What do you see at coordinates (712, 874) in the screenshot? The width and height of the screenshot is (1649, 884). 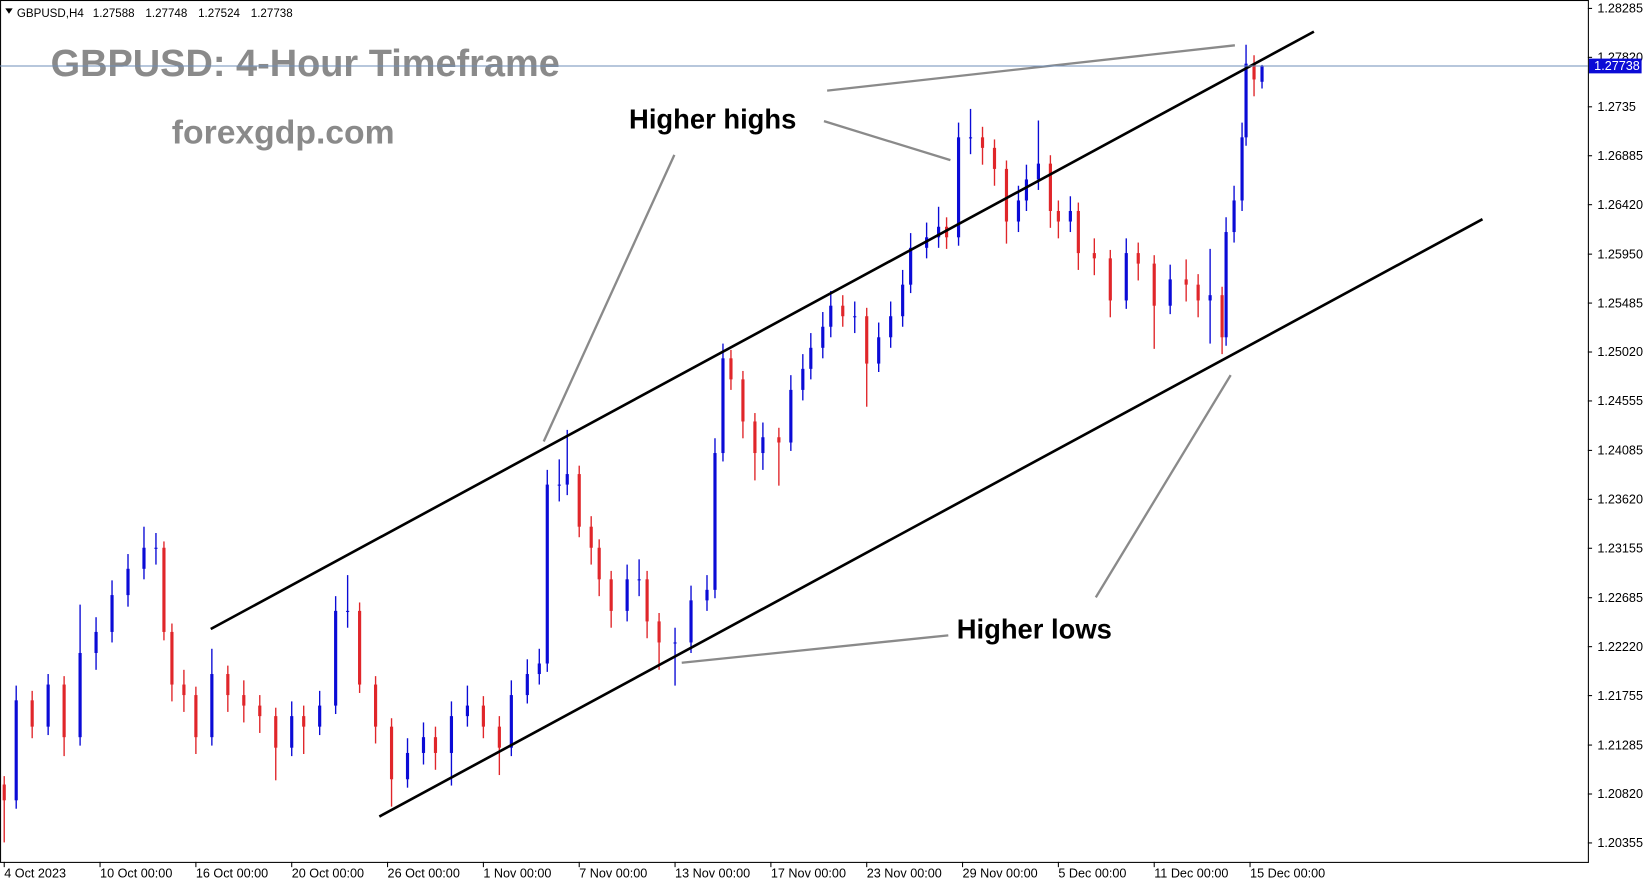 I see `x-tick-label: 13 Nov 00:00` at bounding box center [712, 874].